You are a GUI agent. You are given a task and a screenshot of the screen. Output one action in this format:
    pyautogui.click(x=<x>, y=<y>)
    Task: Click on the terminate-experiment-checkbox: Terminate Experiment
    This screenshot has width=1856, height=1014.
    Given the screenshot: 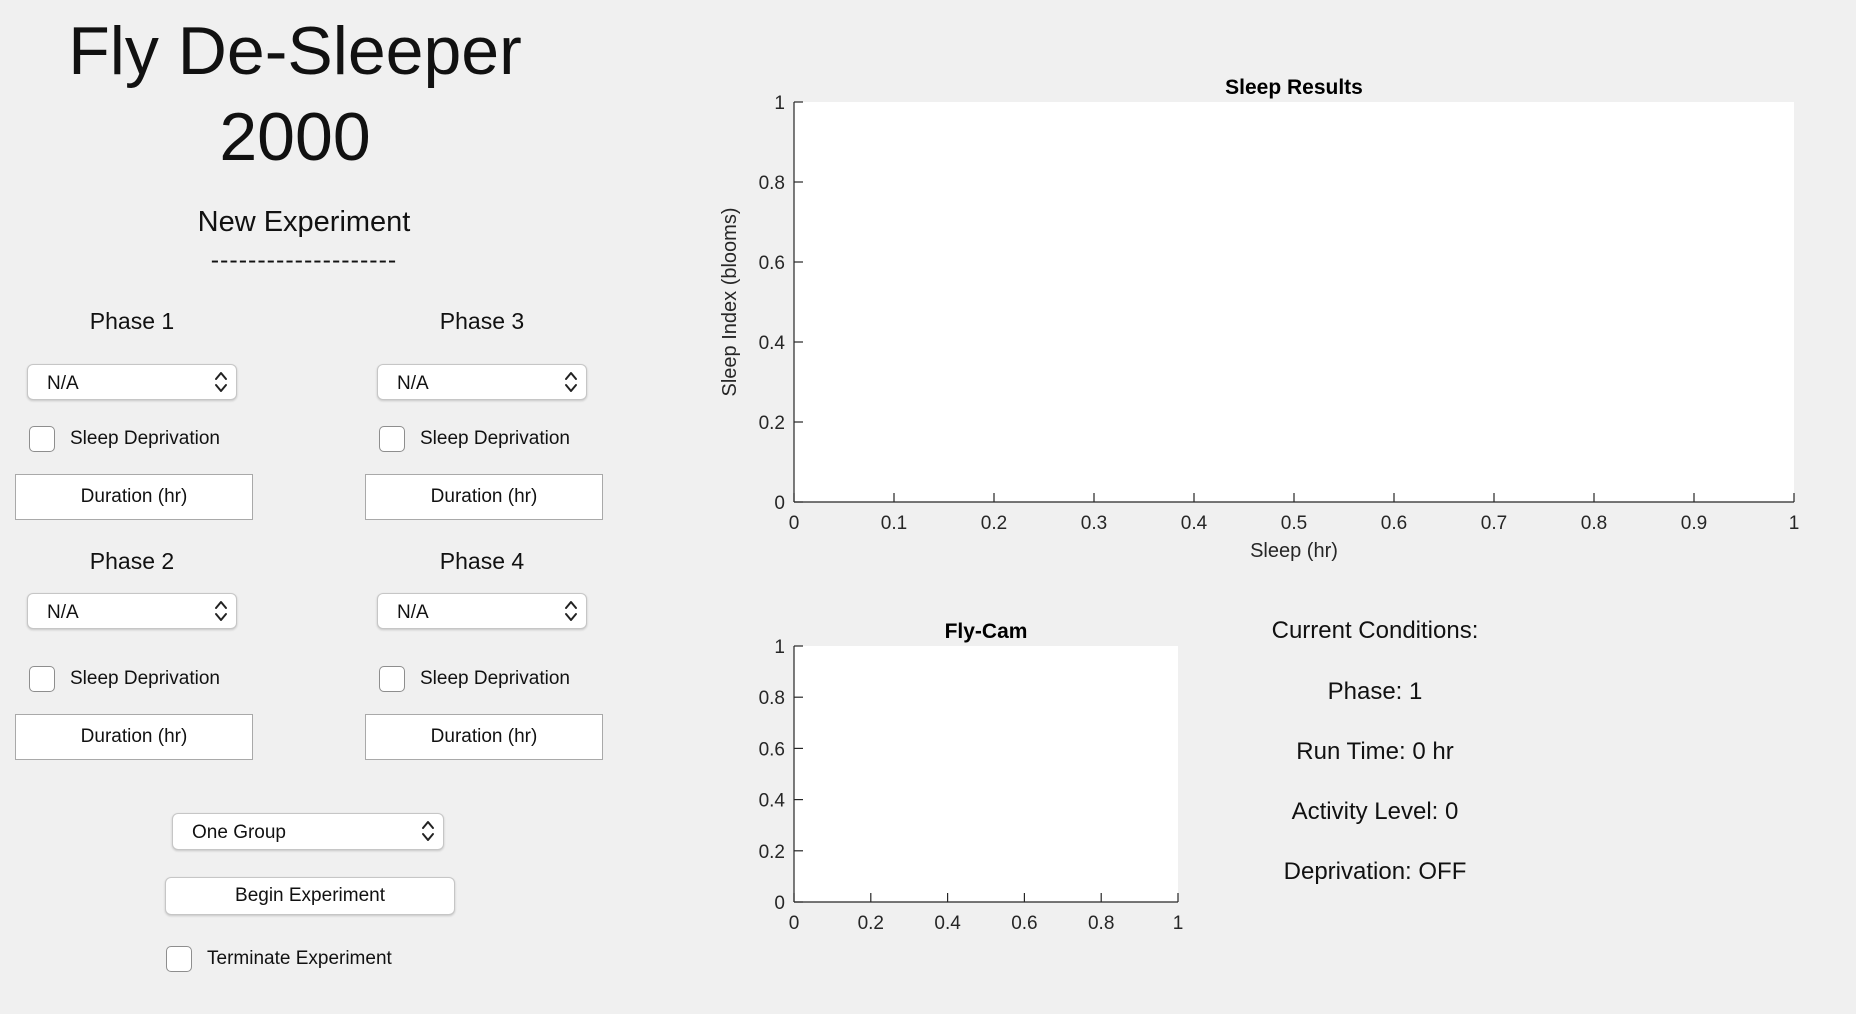 What is the action you would take?
    pyautogui.click(x=279, y=959)
    